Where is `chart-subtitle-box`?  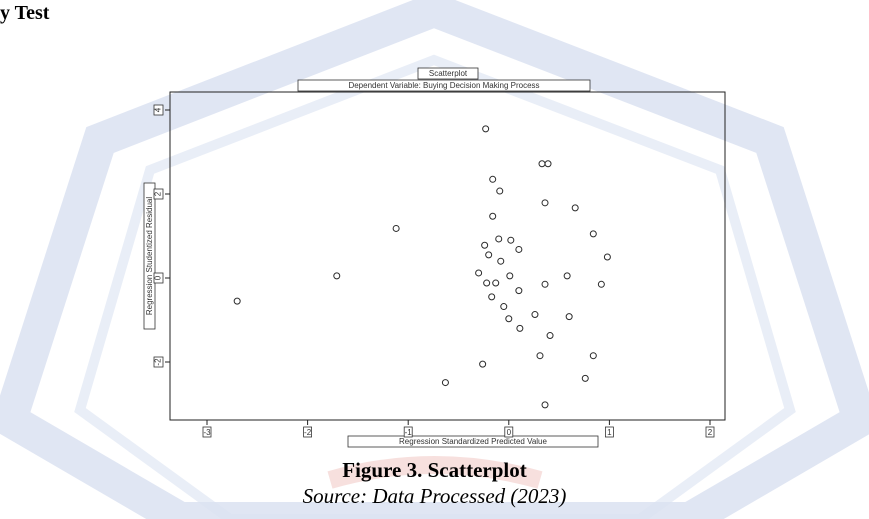
chart-subtitle-box is located at coordinates (444, 85).